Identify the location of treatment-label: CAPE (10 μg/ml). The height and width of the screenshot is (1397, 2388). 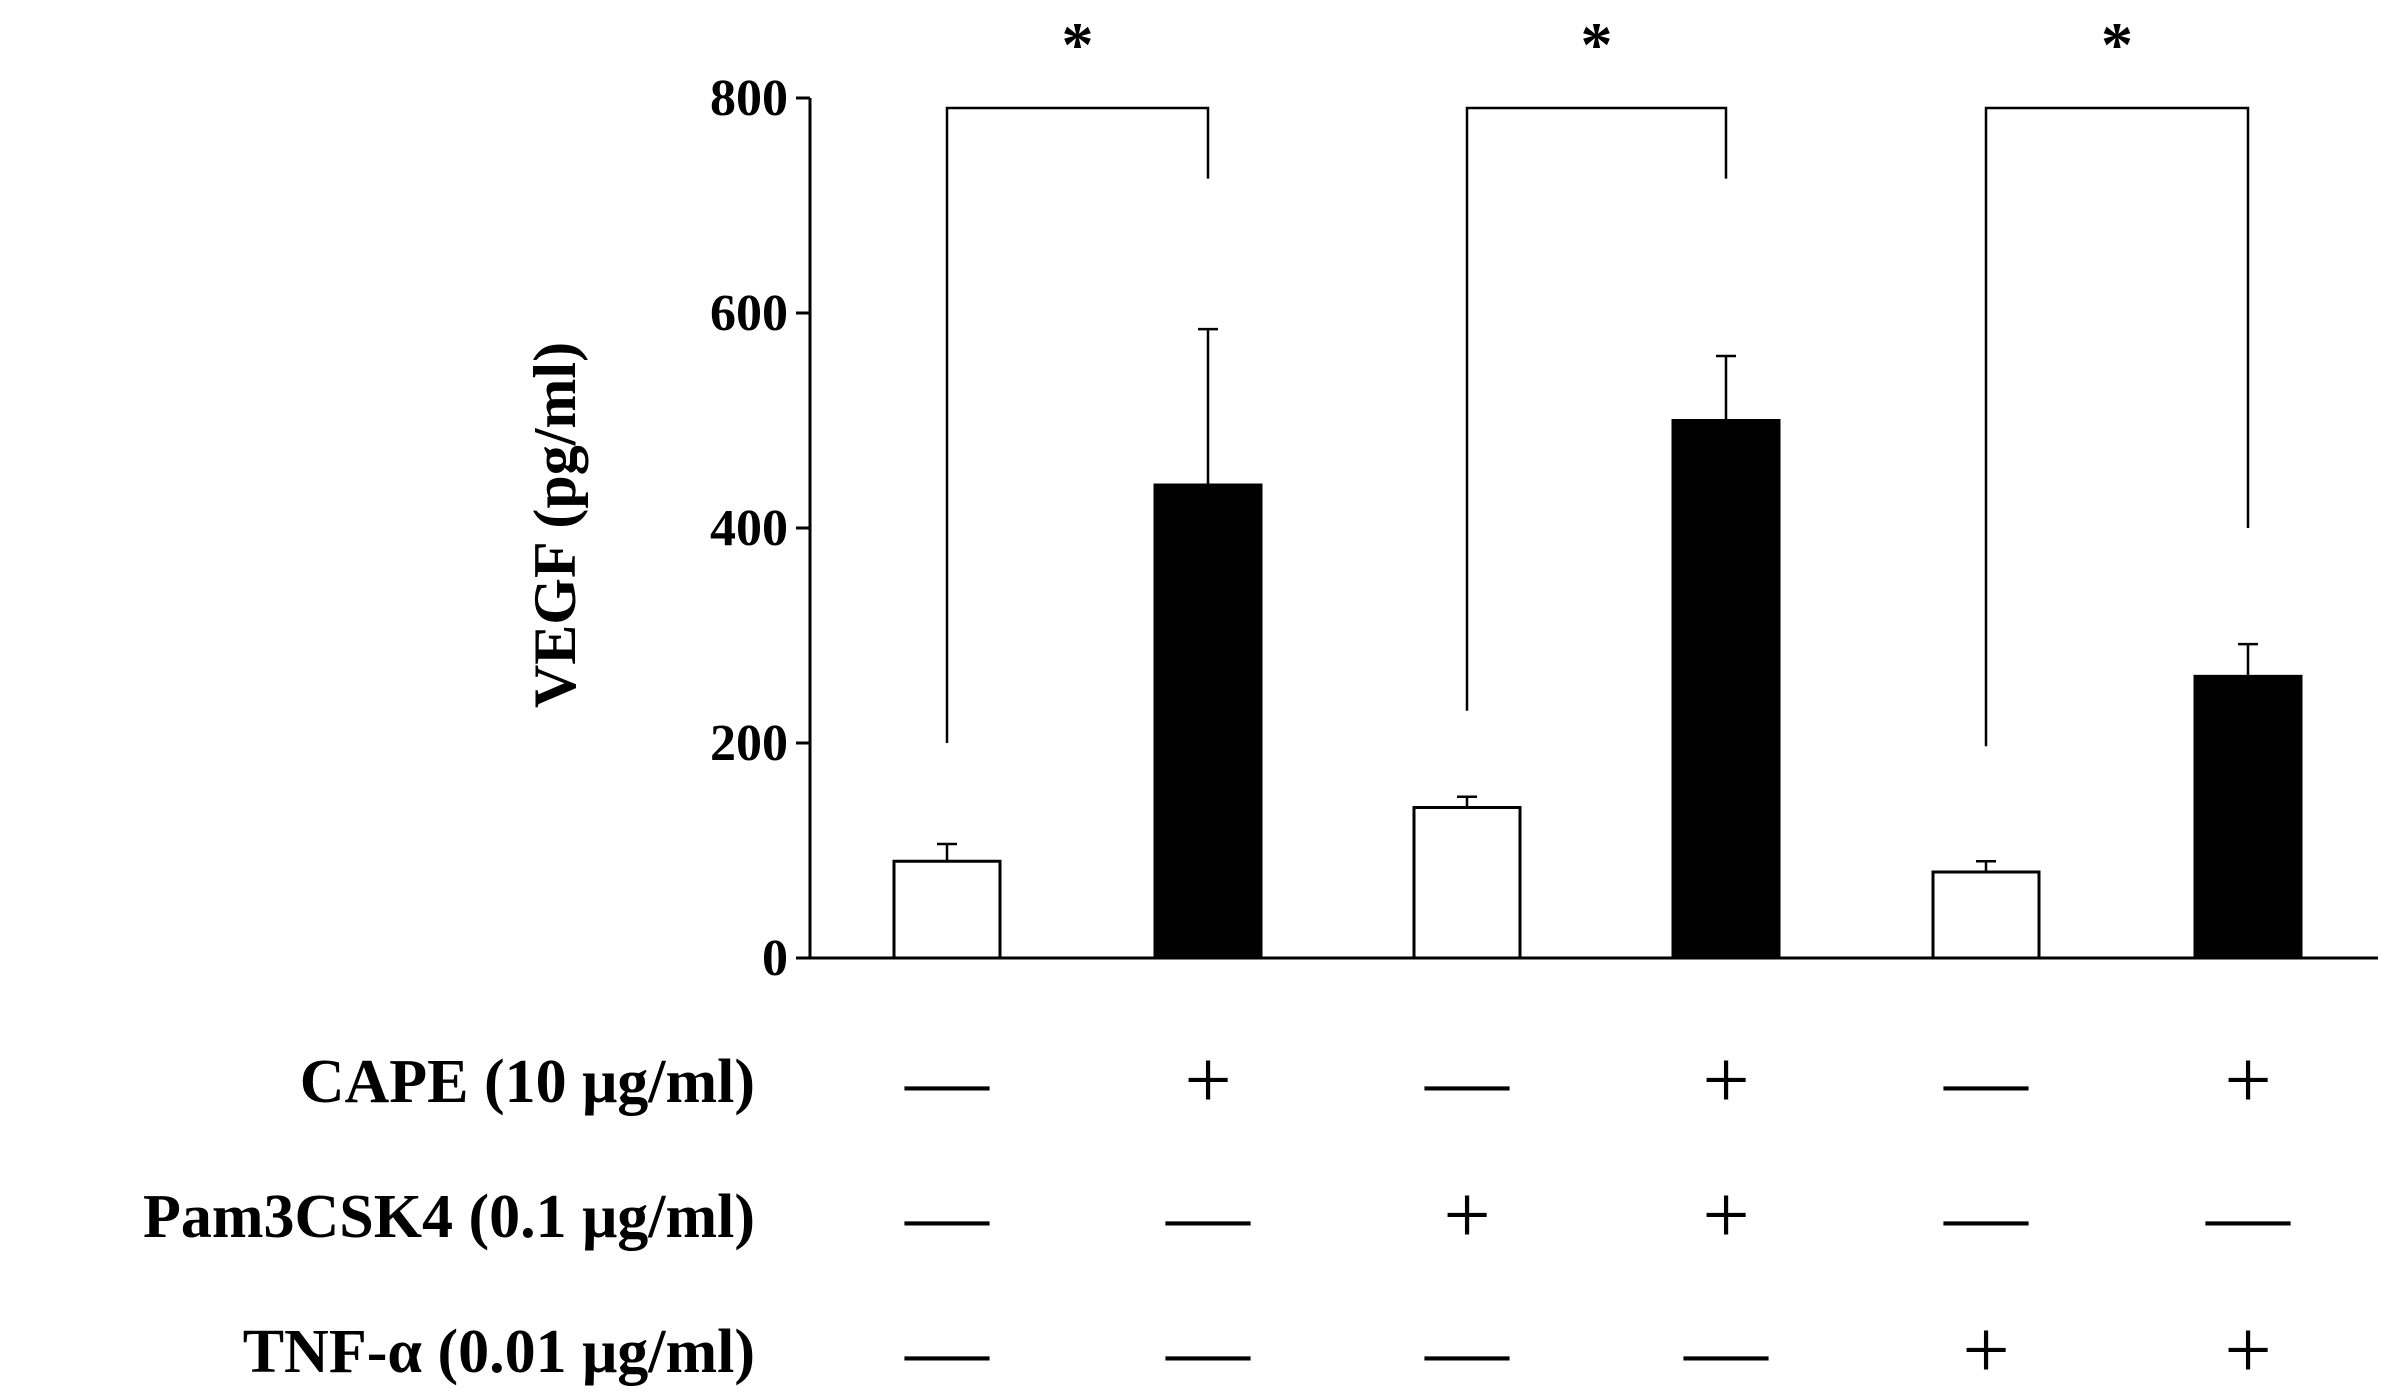
(527, 1082).